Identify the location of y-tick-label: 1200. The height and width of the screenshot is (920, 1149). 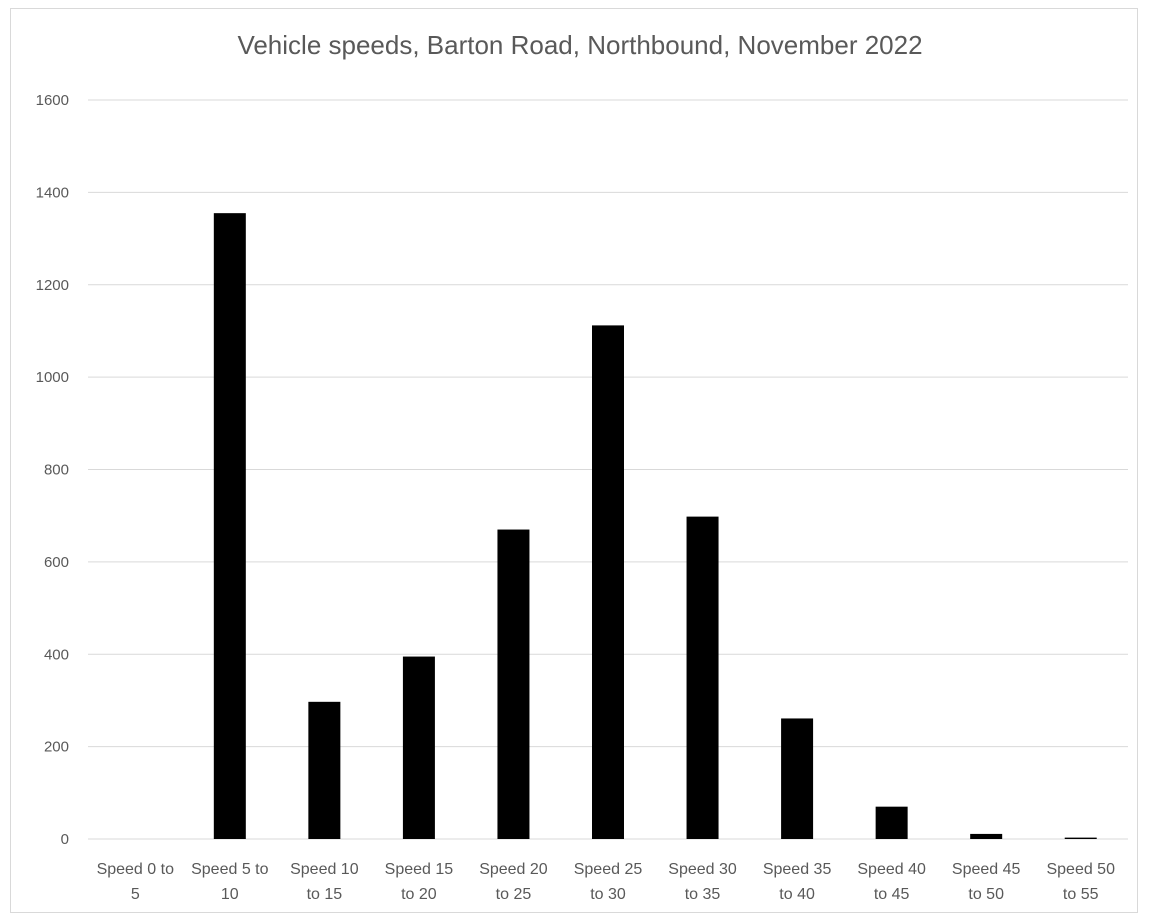
(52, 285).